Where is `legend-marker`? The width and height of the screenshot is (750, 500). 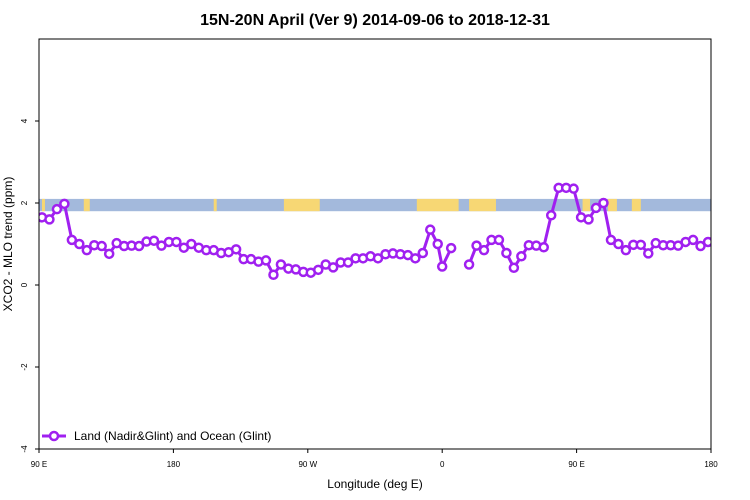 legend-marker is located at coordinates (54, 436).